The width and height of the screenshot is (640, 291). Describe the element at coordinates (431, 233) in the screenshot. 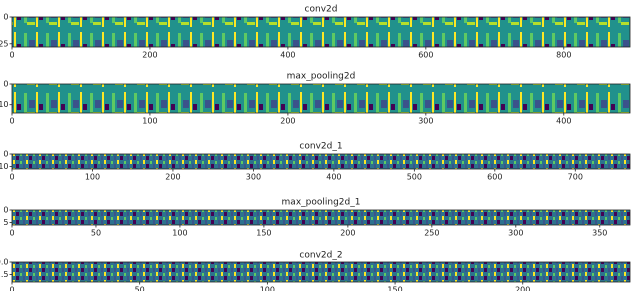

I see `x-tick-label: 250` at that location.